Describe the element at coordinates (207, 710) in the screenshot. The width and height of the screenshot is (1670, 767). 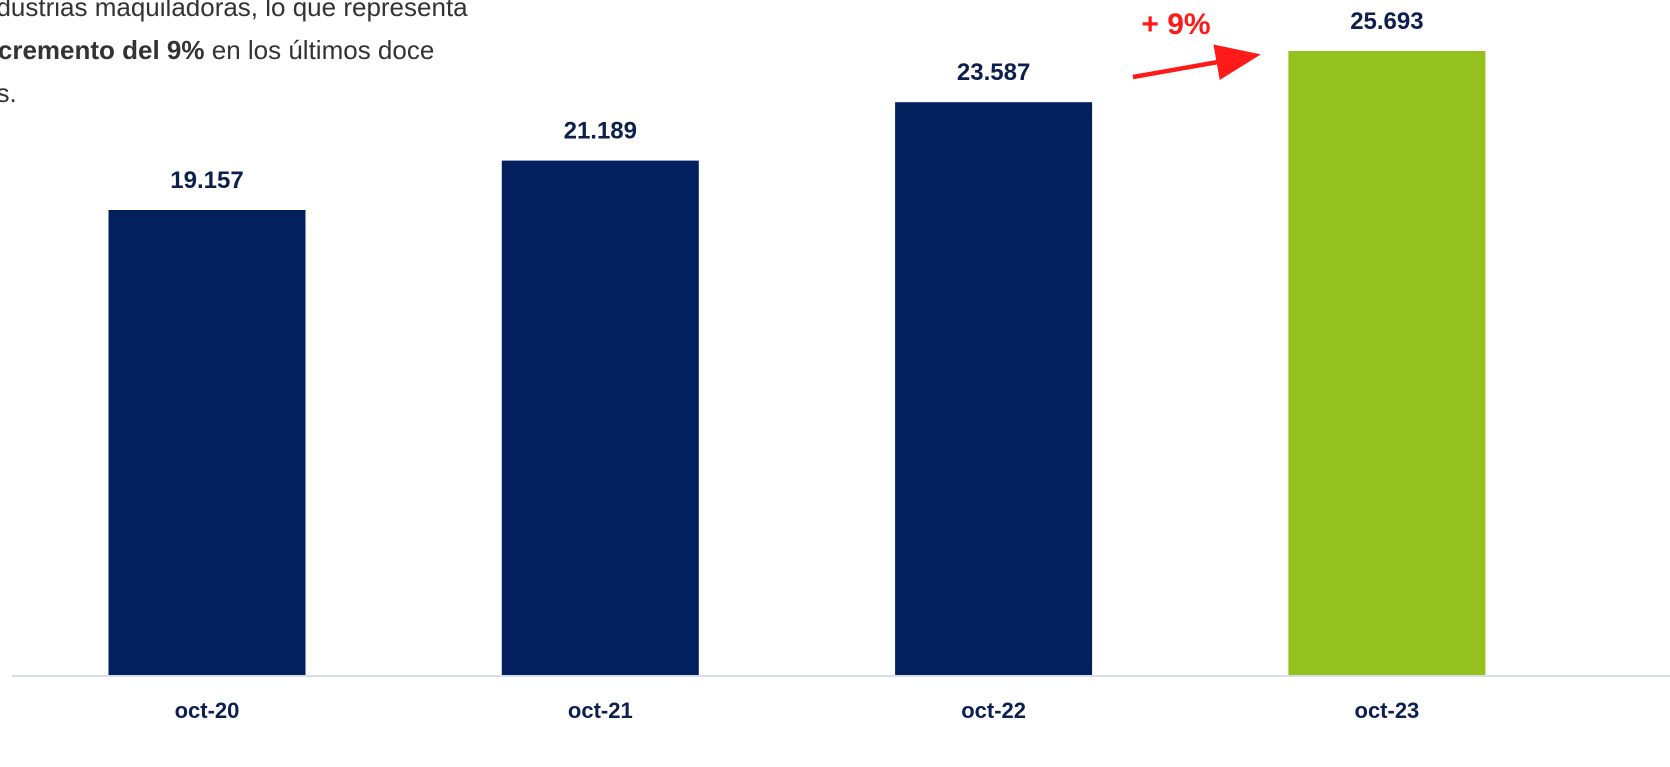
I see `category-label-oct-20: oct-20` at that location.